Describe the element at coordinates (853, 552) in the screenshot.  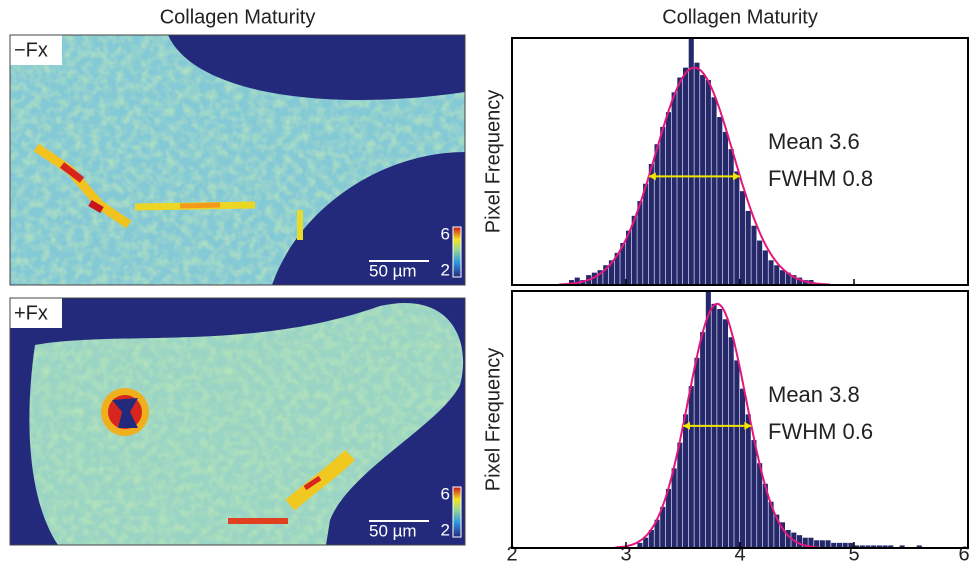
I see `x-tick-label: 5` at that location.